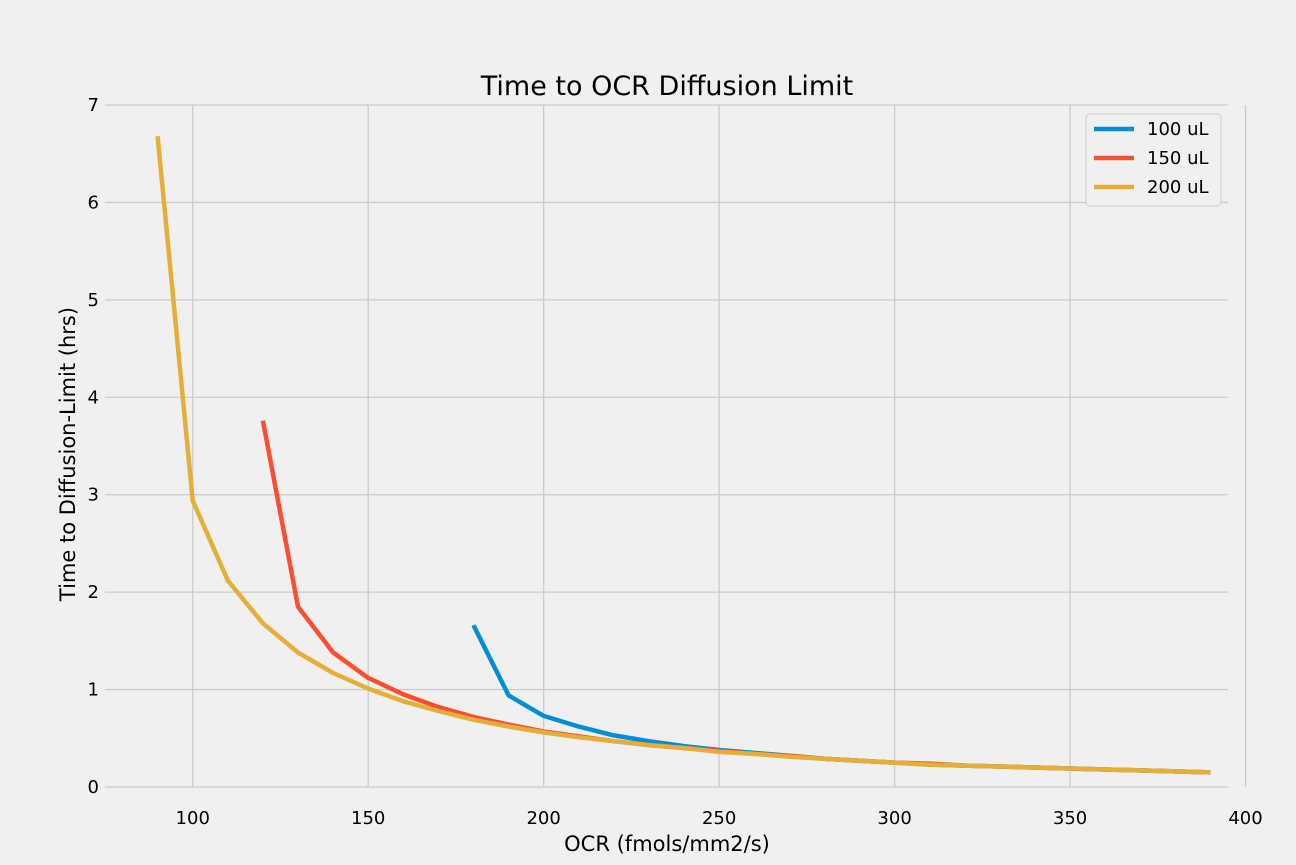 The height and width of the screenshot is (865, 1296). What do you see at coordinates (93, 202) in the screenshot?
I see `y-tick-label: 6` at bounding box center [93, 202].